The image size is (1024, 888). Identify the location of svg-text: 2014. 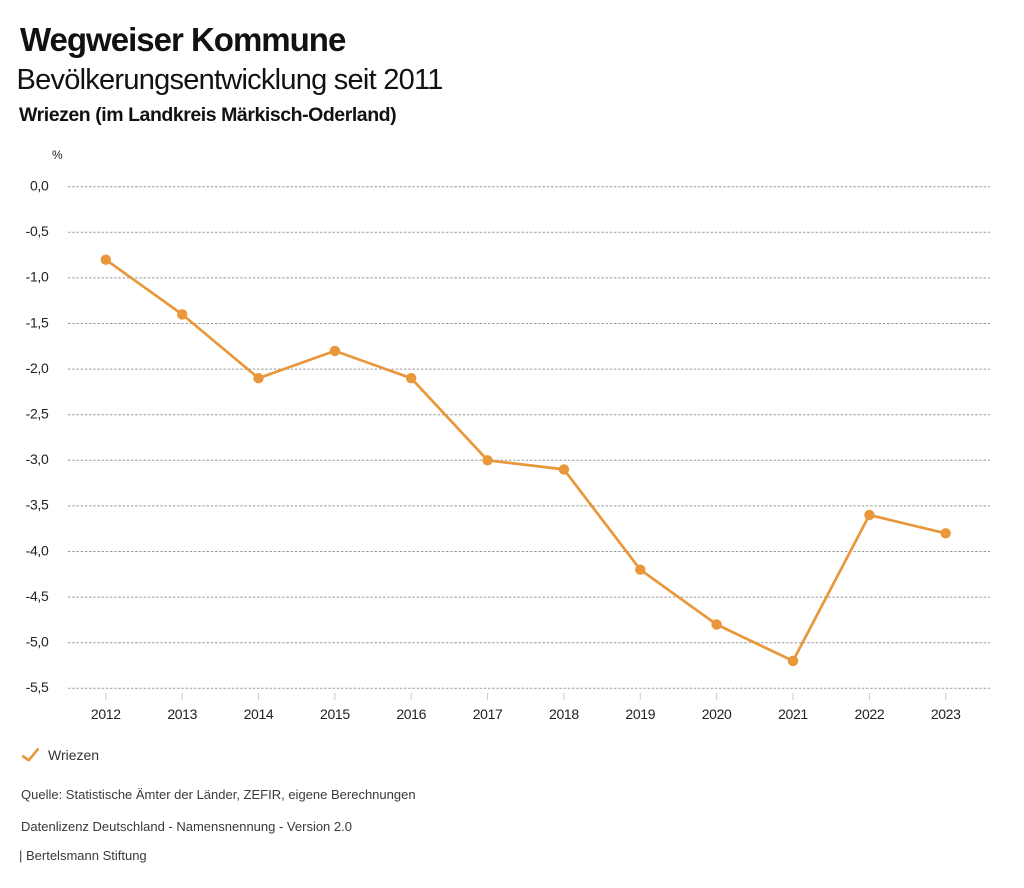
(259, 714).